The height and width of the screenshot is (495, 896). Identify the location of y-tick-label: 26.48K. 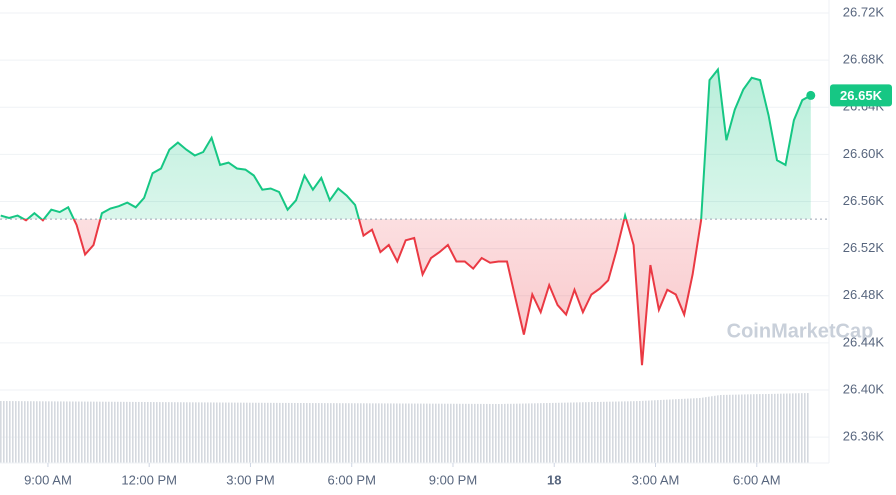
(864, 294).